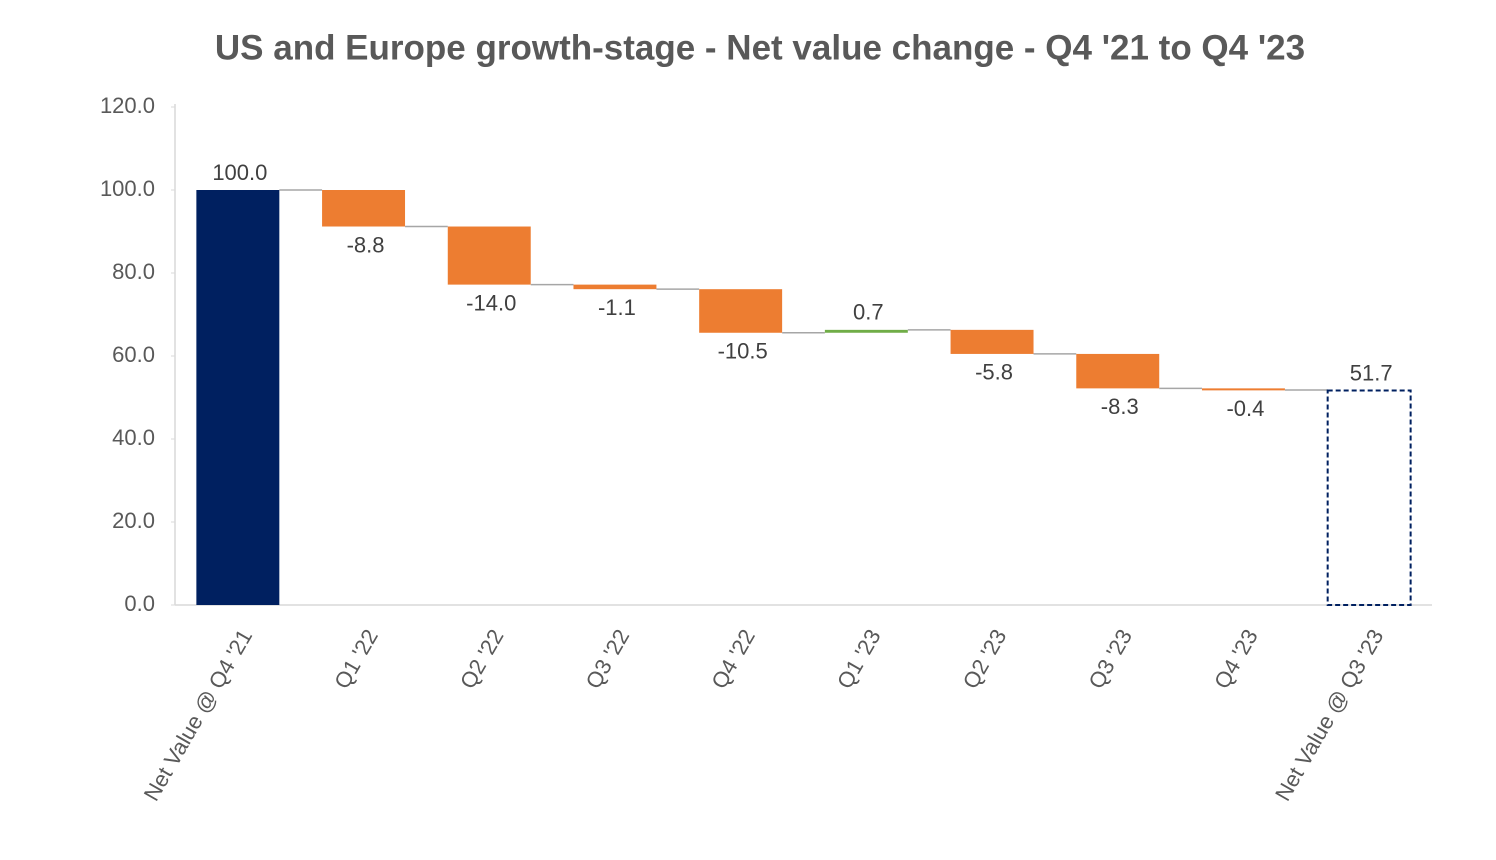  I want to click on data-label: 51.7, so click(1371, 372).